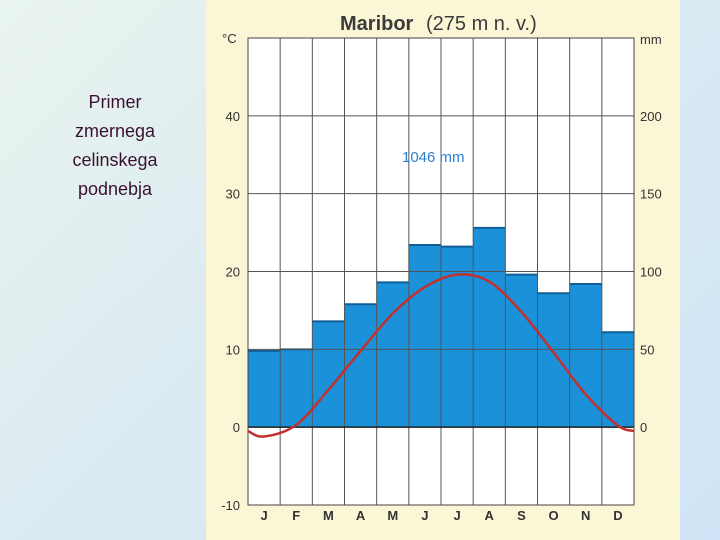 The image size is (720, 540). I want to click on temp-tick-label: 10, so click(233, 349).